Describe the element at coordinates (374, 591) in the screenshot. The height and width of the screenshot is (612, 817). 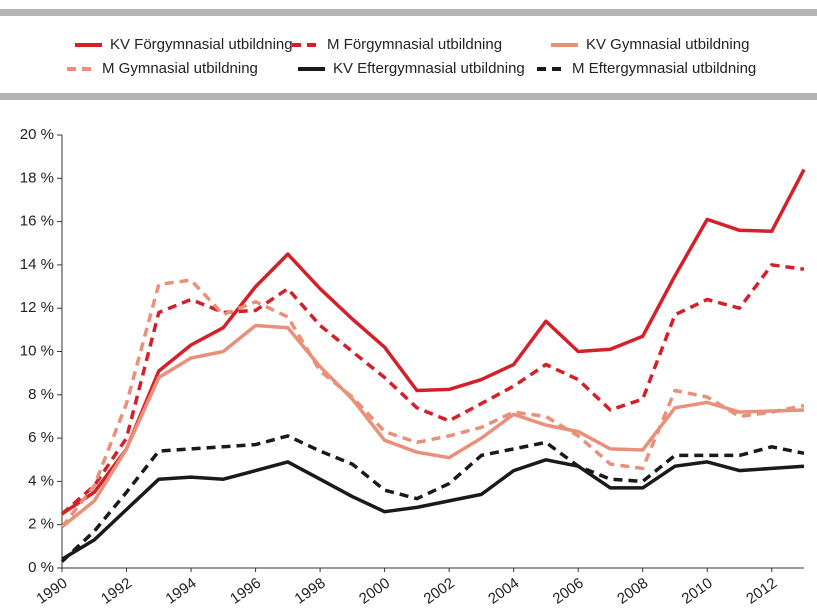
I see `x-tick-label: 2000` at that location.